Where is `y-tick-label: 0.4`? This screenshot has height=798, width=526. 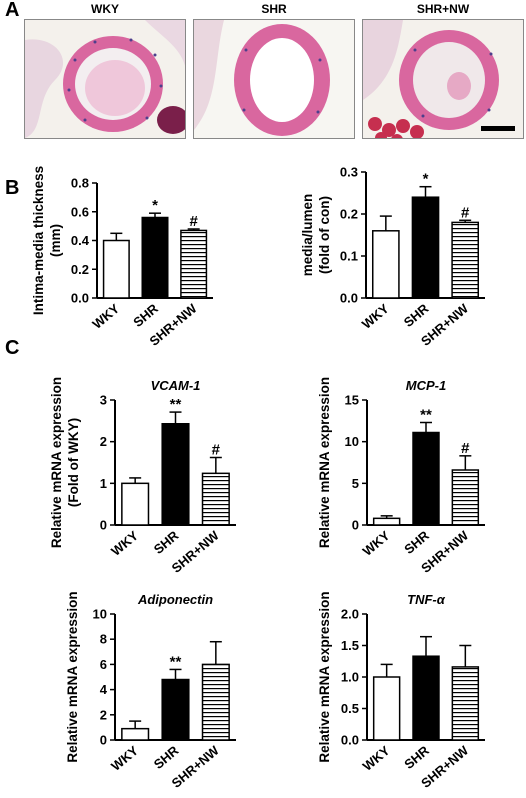 y-tick-label: 0.4 is located at coordinates (80, 240).